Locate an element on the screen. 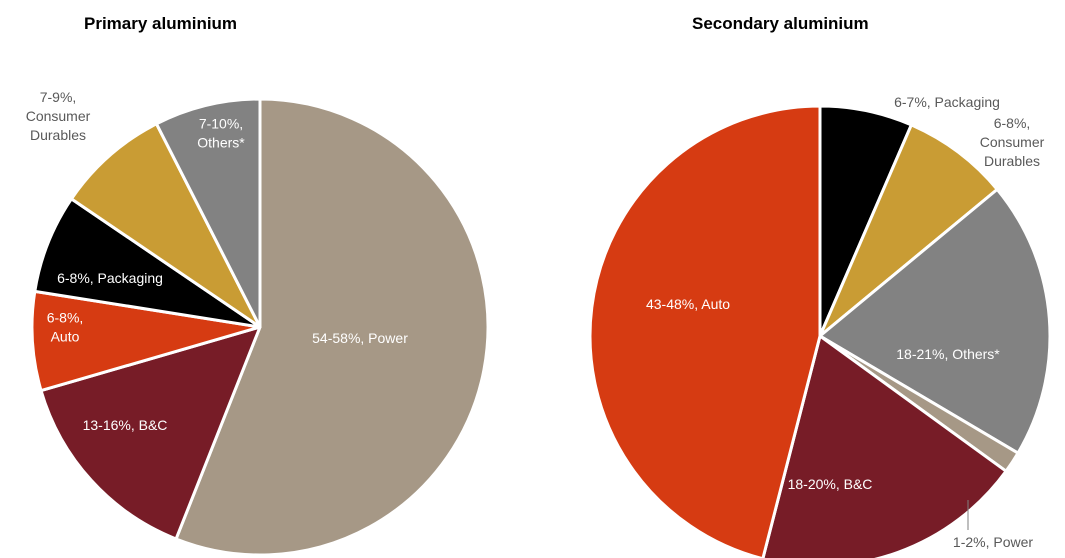 The width and height of the screenshot is (1065, 558). pie-slice-secondary-18-21-others is located at coordinates (935, 321).